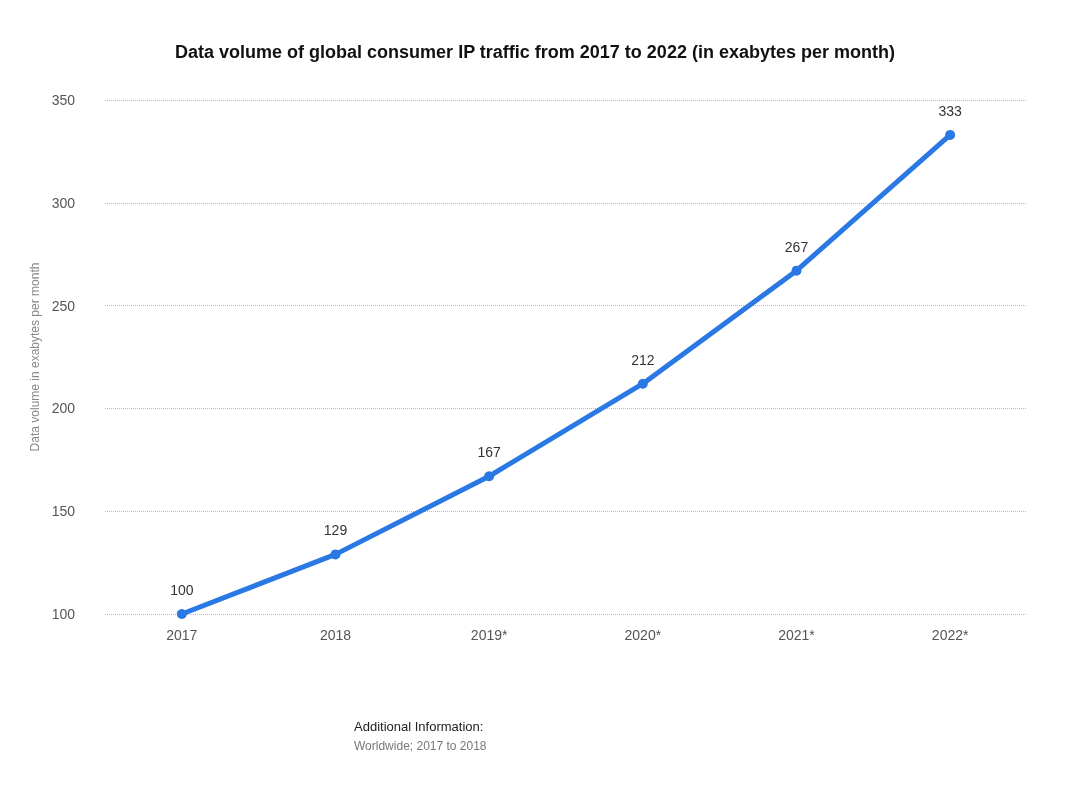 The image size is (1070, 798). Describe the element at coordinates (63, 100) in the screenshot. I see `y-tick-label: 350` at that location.